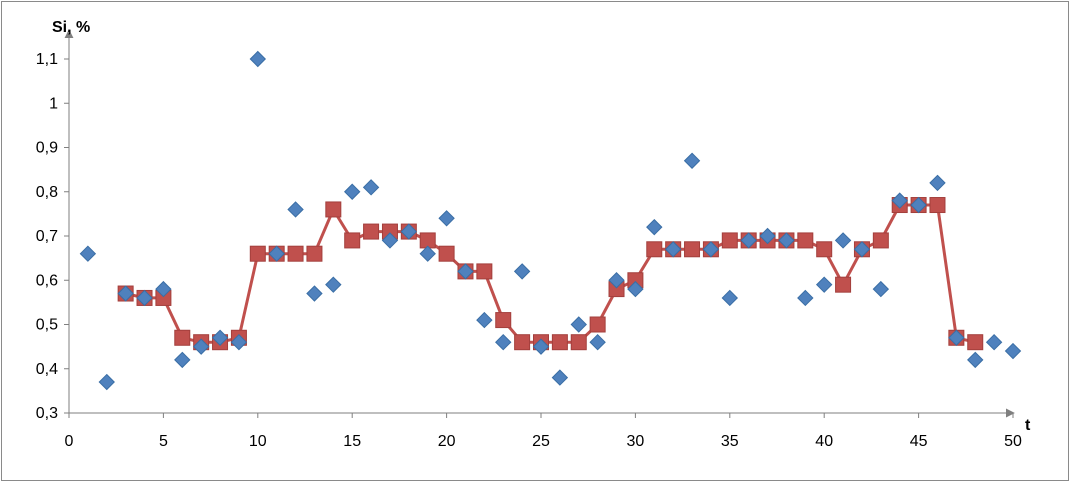  What do you see at coordinates (47, 236) in the screenshot?
I see `y-tick-label: 0,7` at bounding box center [47, 236].